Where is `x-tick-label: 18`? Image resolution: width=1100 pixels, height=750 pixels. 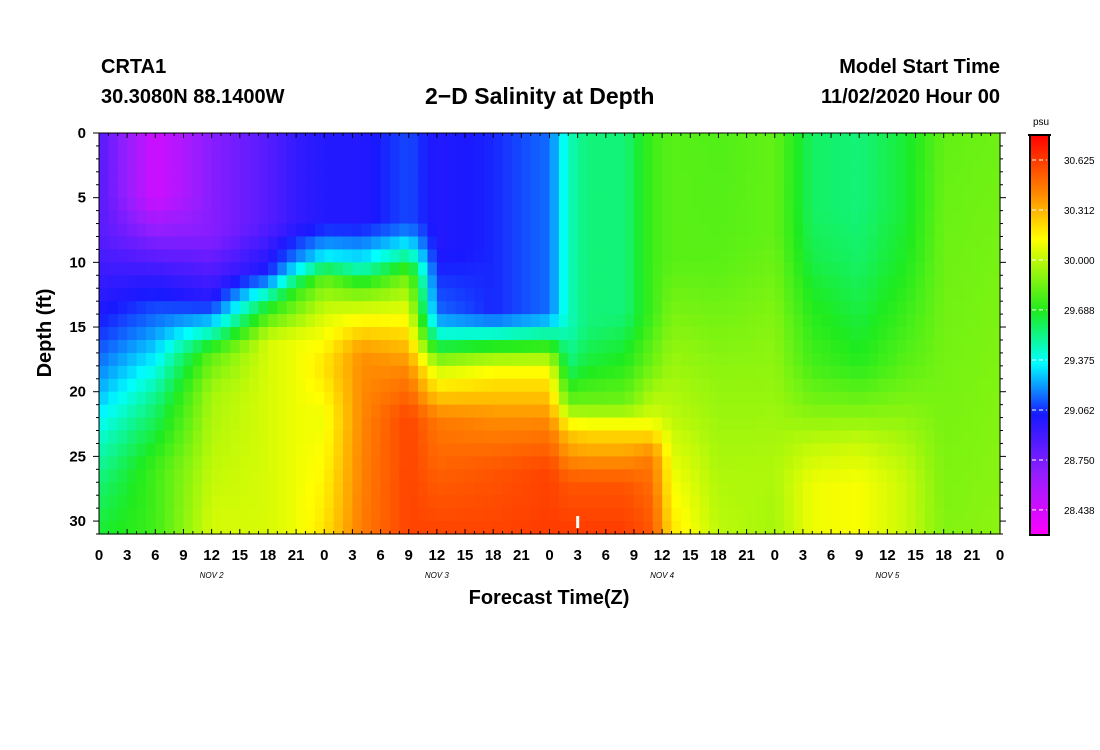
x-tick-label: 18 is located at coordinates (718, 555).